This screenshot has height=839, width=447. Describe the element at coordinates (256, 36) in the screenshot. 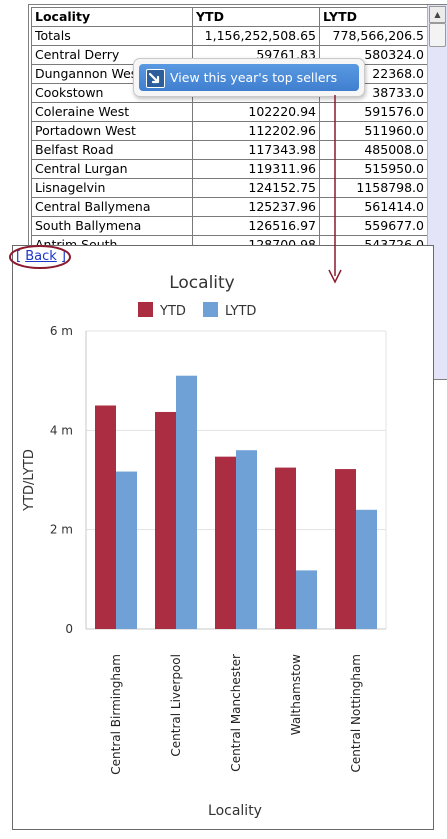

I see `cell-ytd: 1,156,252,508.65` at that location.